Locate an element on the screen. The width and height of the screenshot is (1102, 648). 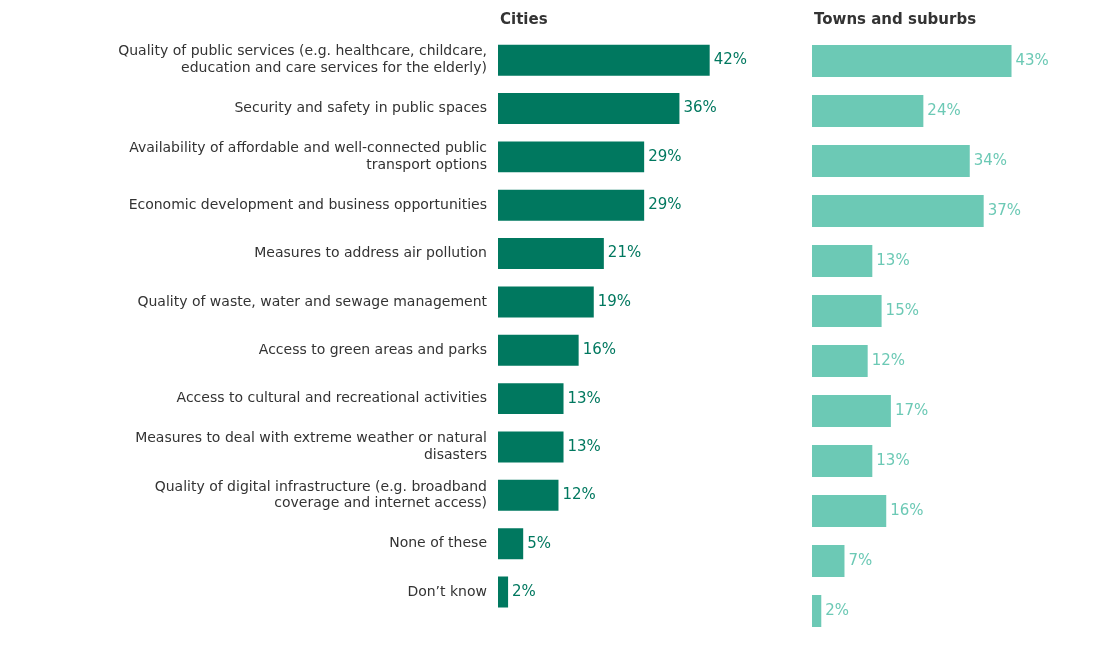
data-label: 15% is located at coordinates (902, 309).